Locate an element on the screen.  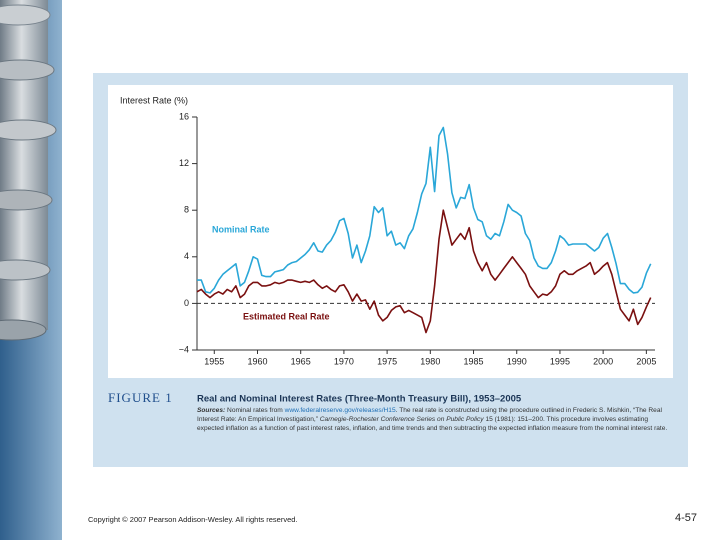
x-tick-label: 1955 is located at coordinates (214, 361).